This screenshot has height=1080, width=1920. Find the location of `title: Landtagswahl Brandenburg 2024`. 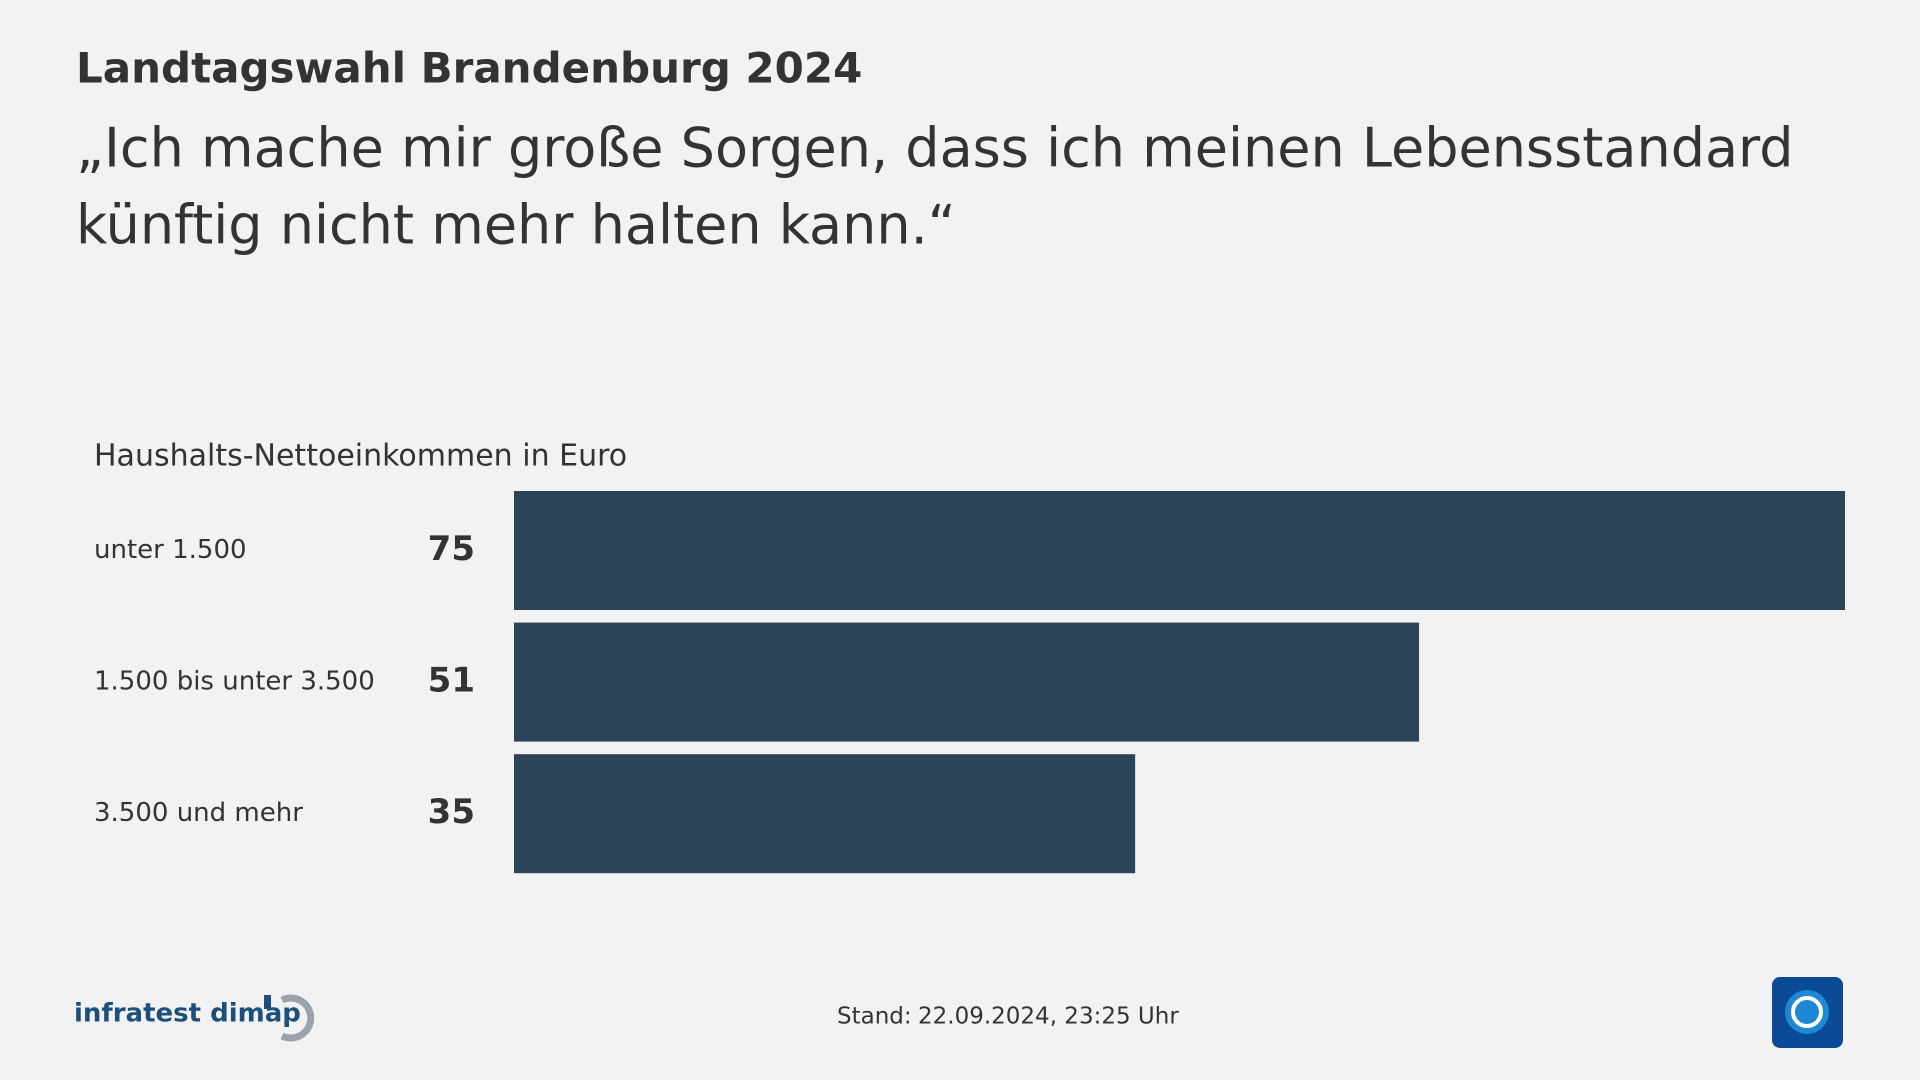

title: Landtagswahl Brandenburg 2024 is located at coordinates (469, 68).